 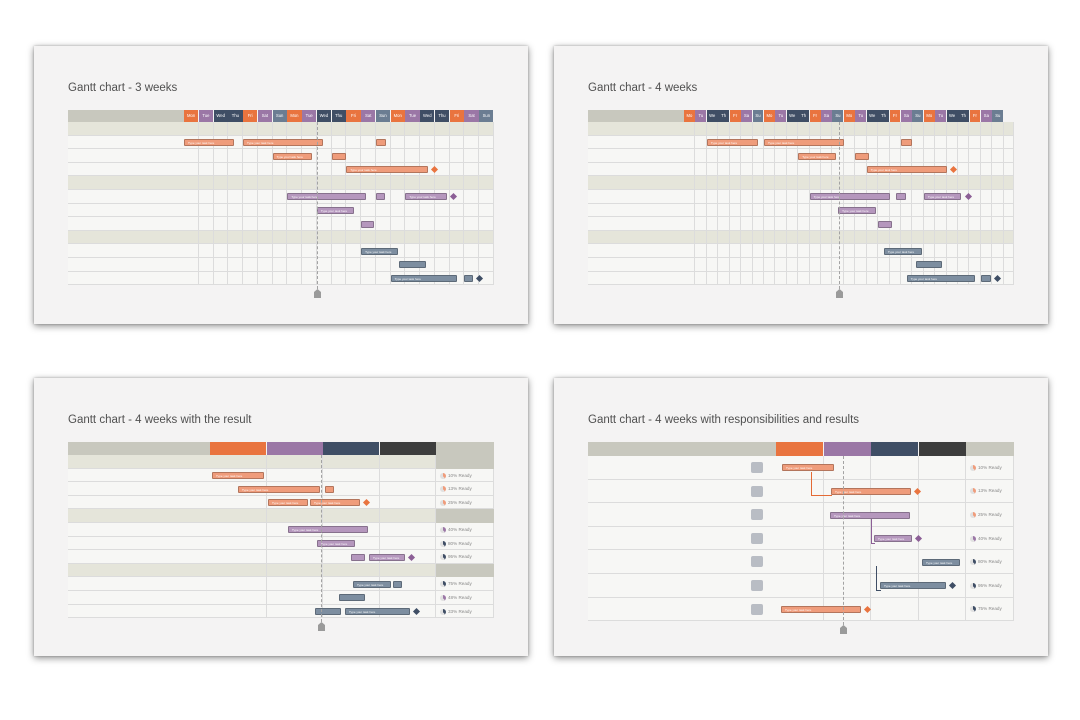 What do you see at coordinates (324, 116) in the screenshot?
I see `day-header: Wed` at bounding box center [324, 116].